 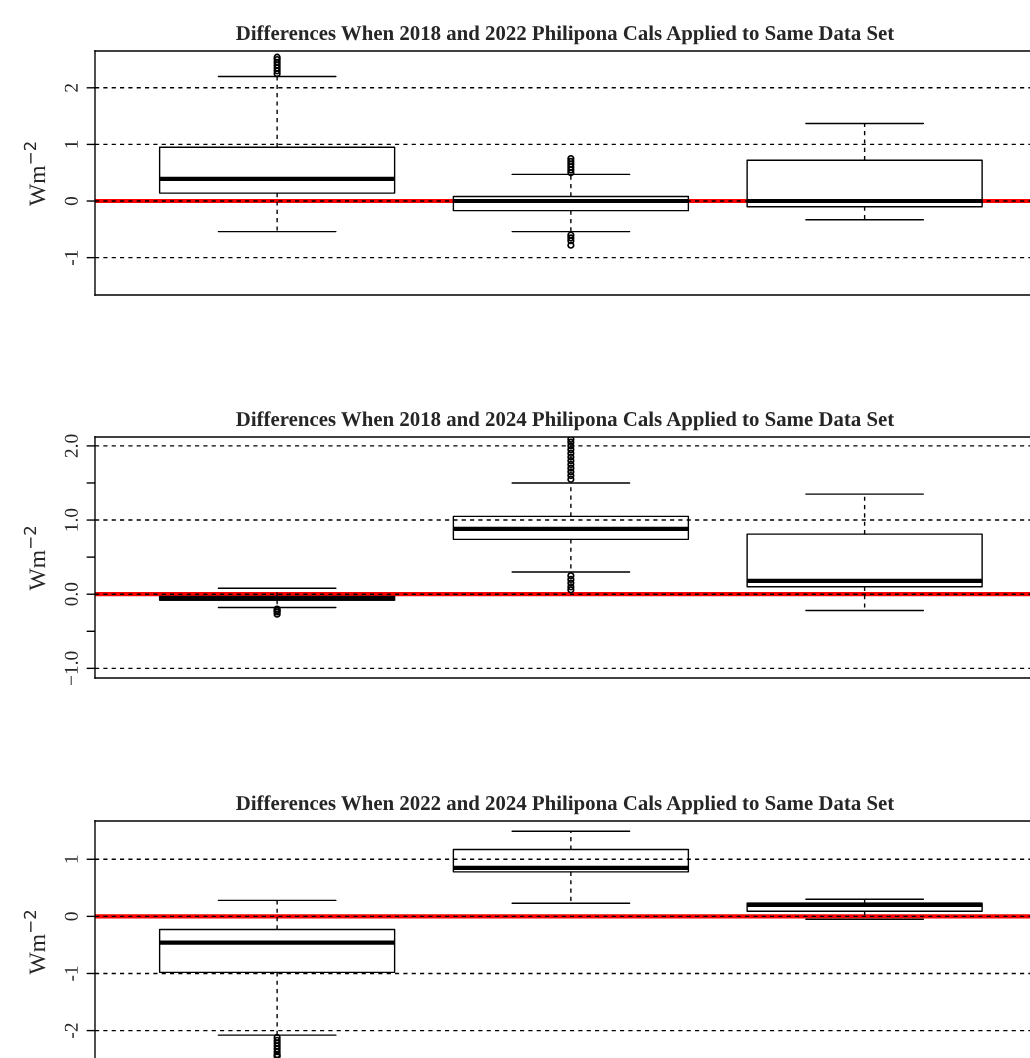 I want to click on y-tick-label: 0.0, so click(x=71, y=594).